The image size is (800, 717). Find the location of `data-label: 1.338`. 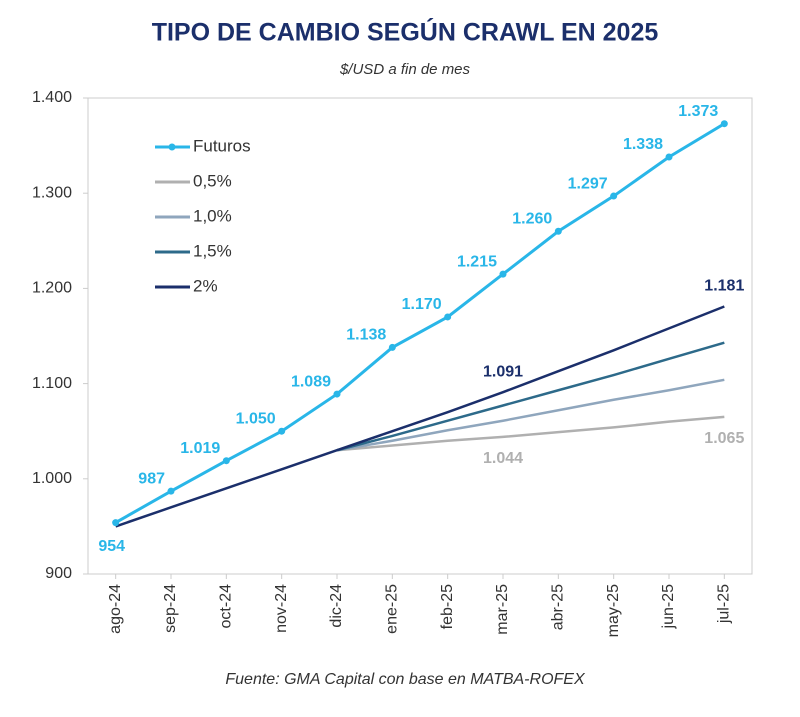

data-label: 1.338 is located at coordinates (643, 144).